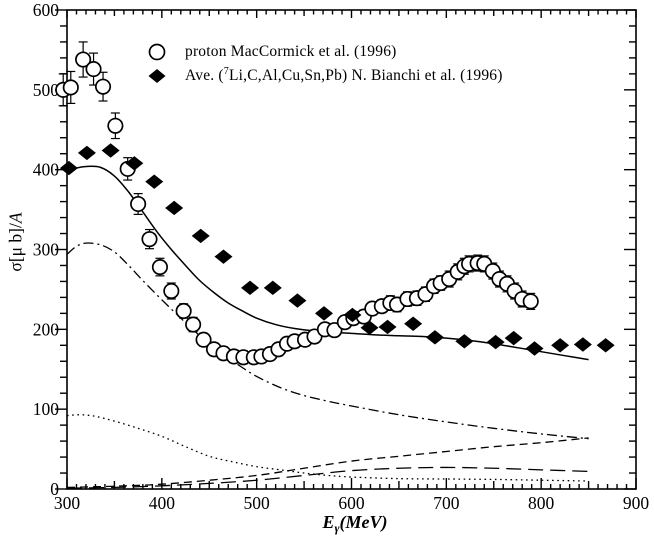  Describe the element at coordinates (46, 409) in the screenshot. I see `y-tick-label: 100` at that location.